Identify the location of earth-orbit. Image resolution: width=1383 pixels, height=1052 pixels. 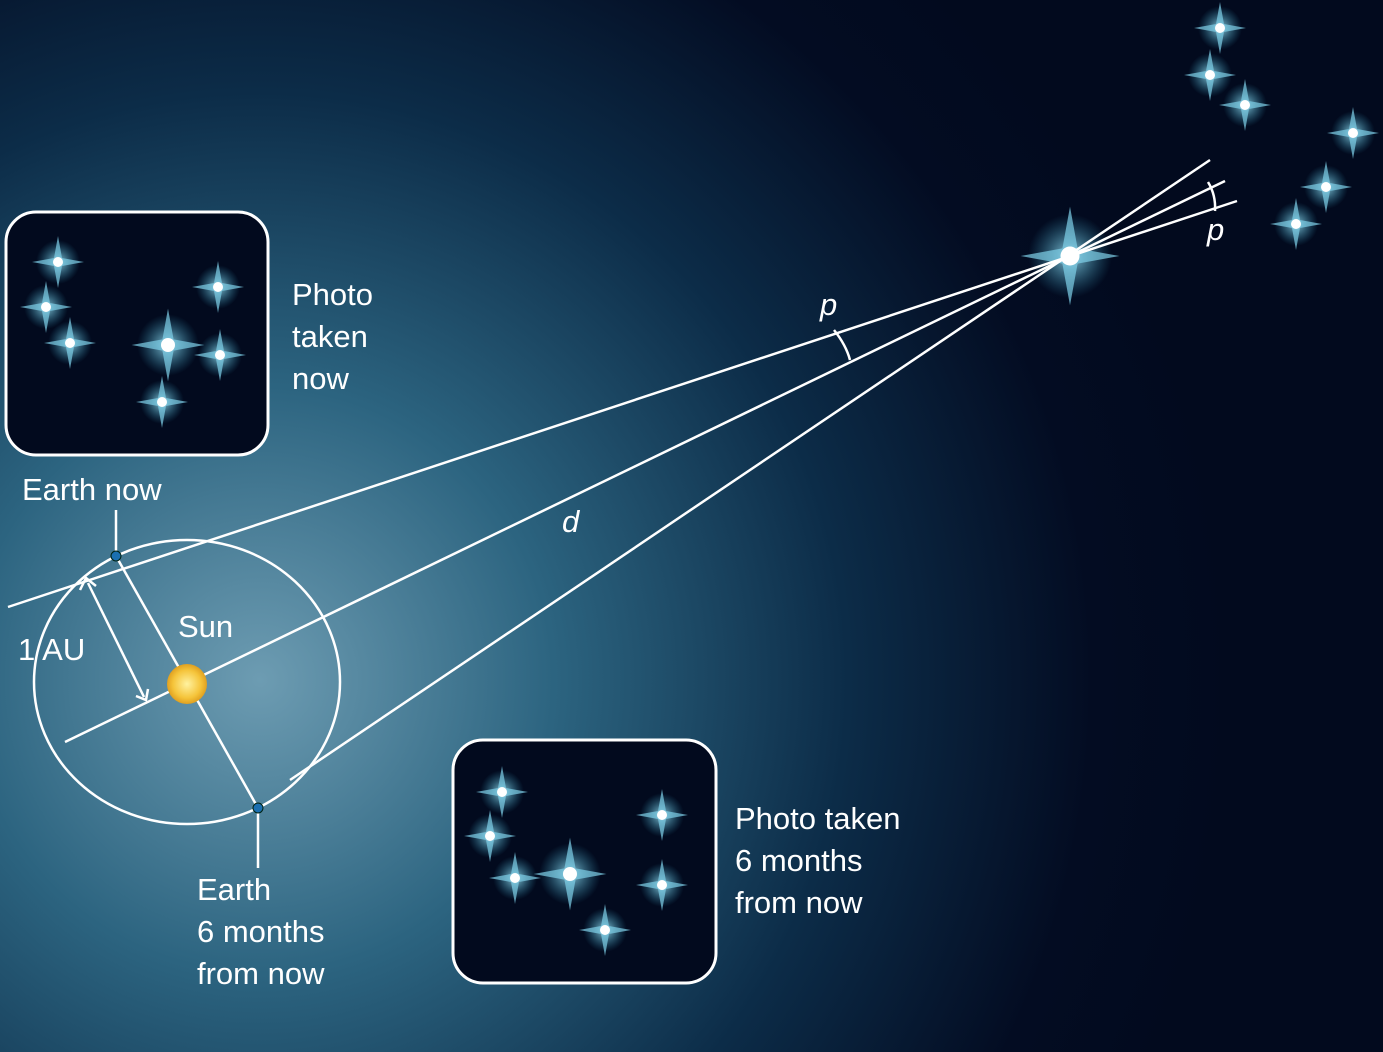
(187, 682).